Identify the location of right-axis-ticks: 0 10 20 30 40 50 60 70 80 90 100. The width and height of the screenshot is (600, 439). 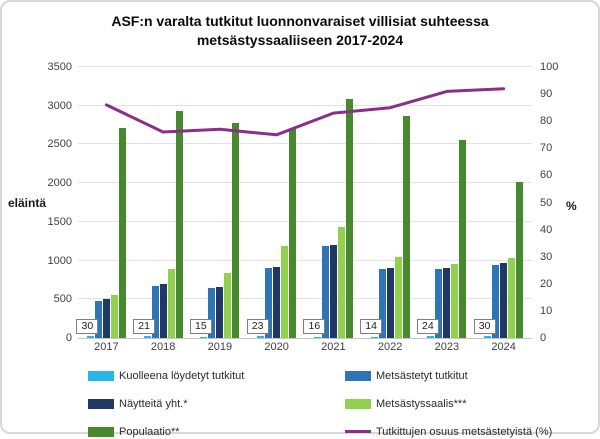
(557, 202).